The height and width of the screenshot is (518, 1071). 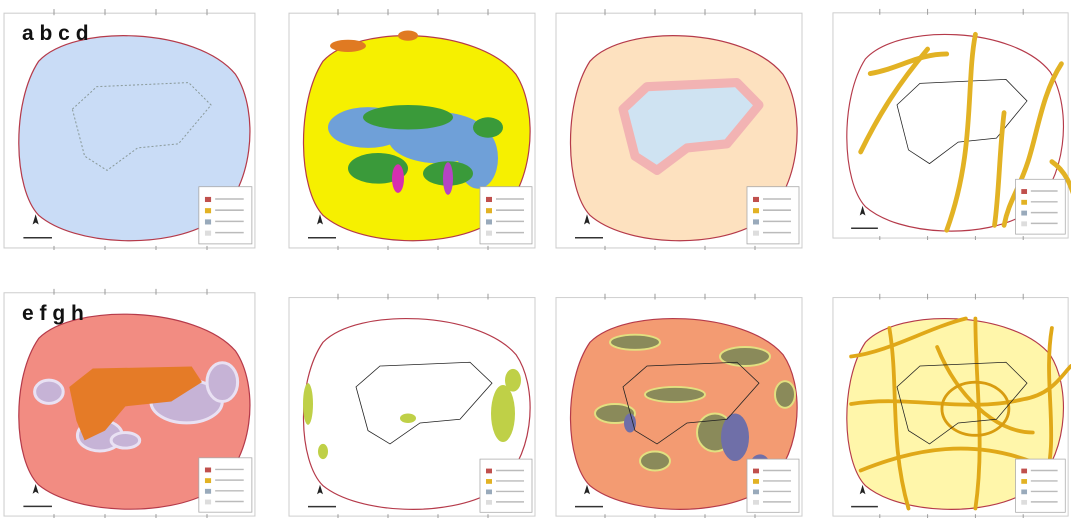 What do you see at coordinates (55, 33) in the screenshot?
I see `row-label: a b c d` at bounding box center [55, 33].